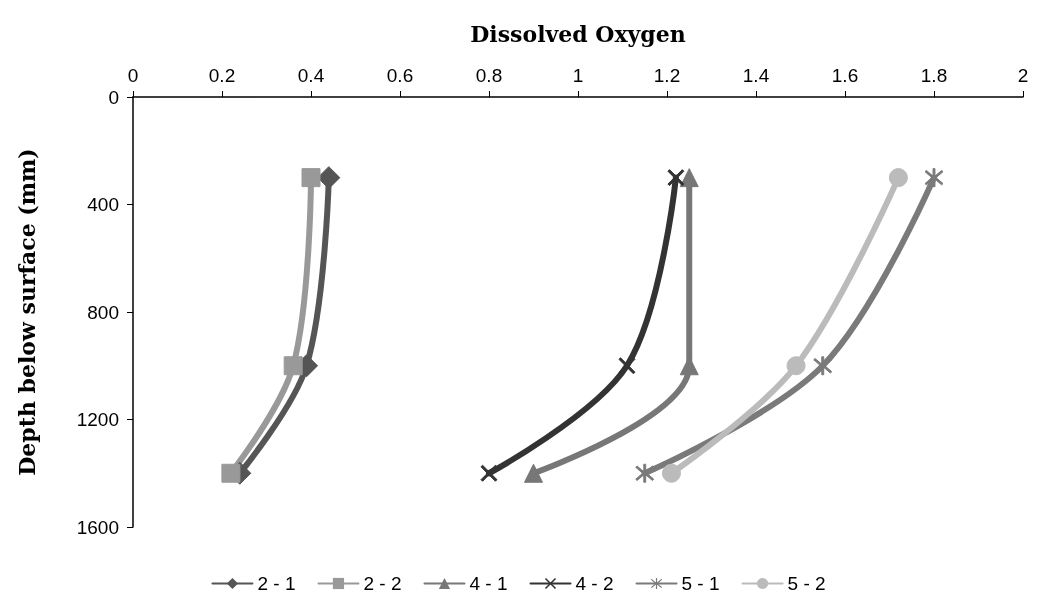 This screenshot has width=1037, height=608. I want to click on y-tick-label: 400, so click(103, 204).